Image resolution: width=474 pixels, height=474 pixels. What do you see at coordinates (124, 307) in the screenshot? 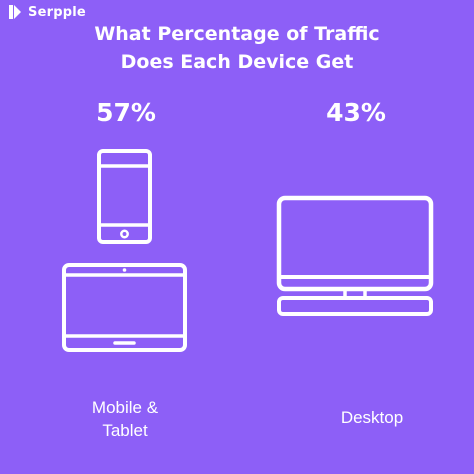
I see `tablet-icon` at bounding box center [124, 307].